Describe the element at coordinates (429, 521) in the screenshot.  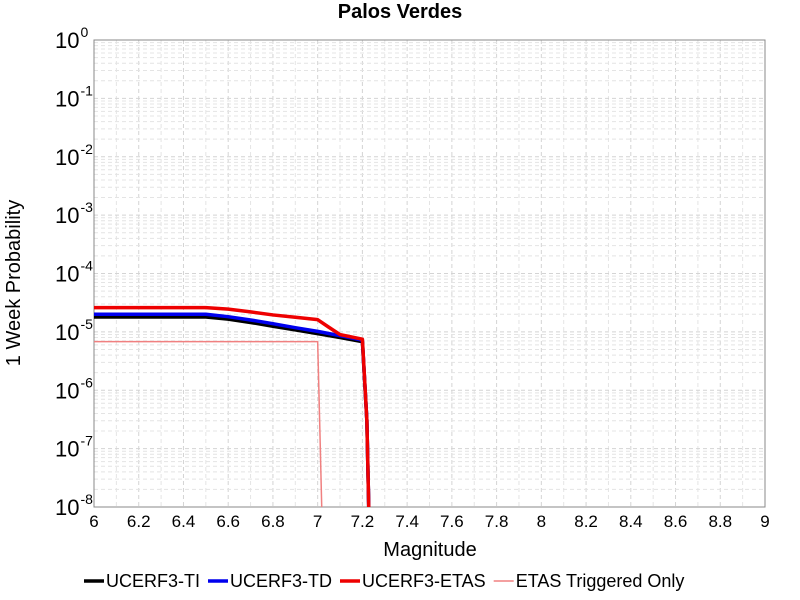
I see `x-axis-ticks: 6 6.2 6.4 6.6 6.8 7 7.2 7.4 7.6 7.8 8 8.2 8.4 8.6 8.8 9` at that location.